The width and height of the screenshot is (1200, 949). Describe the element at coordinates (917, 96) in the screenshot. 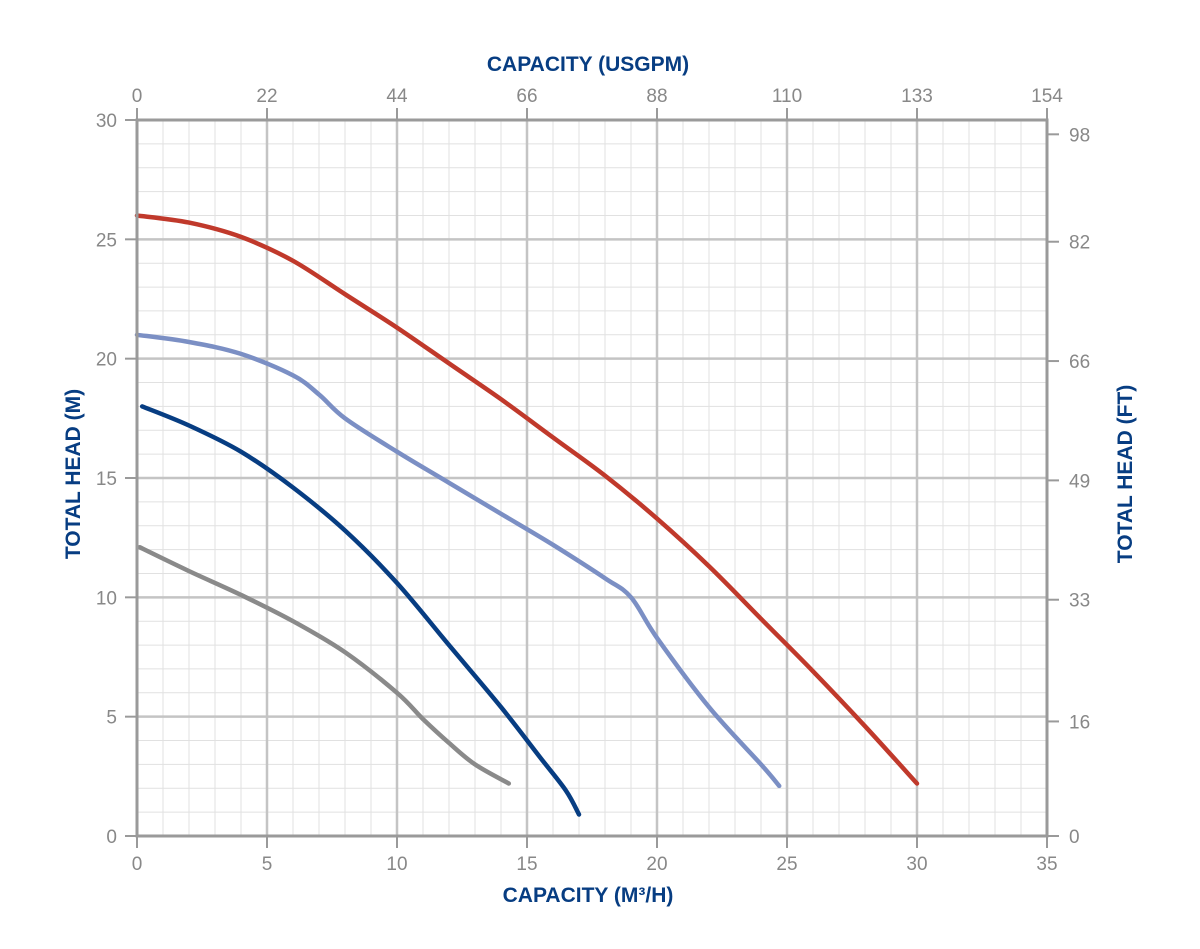

I see `x-top-tick-label: 133` at that location.